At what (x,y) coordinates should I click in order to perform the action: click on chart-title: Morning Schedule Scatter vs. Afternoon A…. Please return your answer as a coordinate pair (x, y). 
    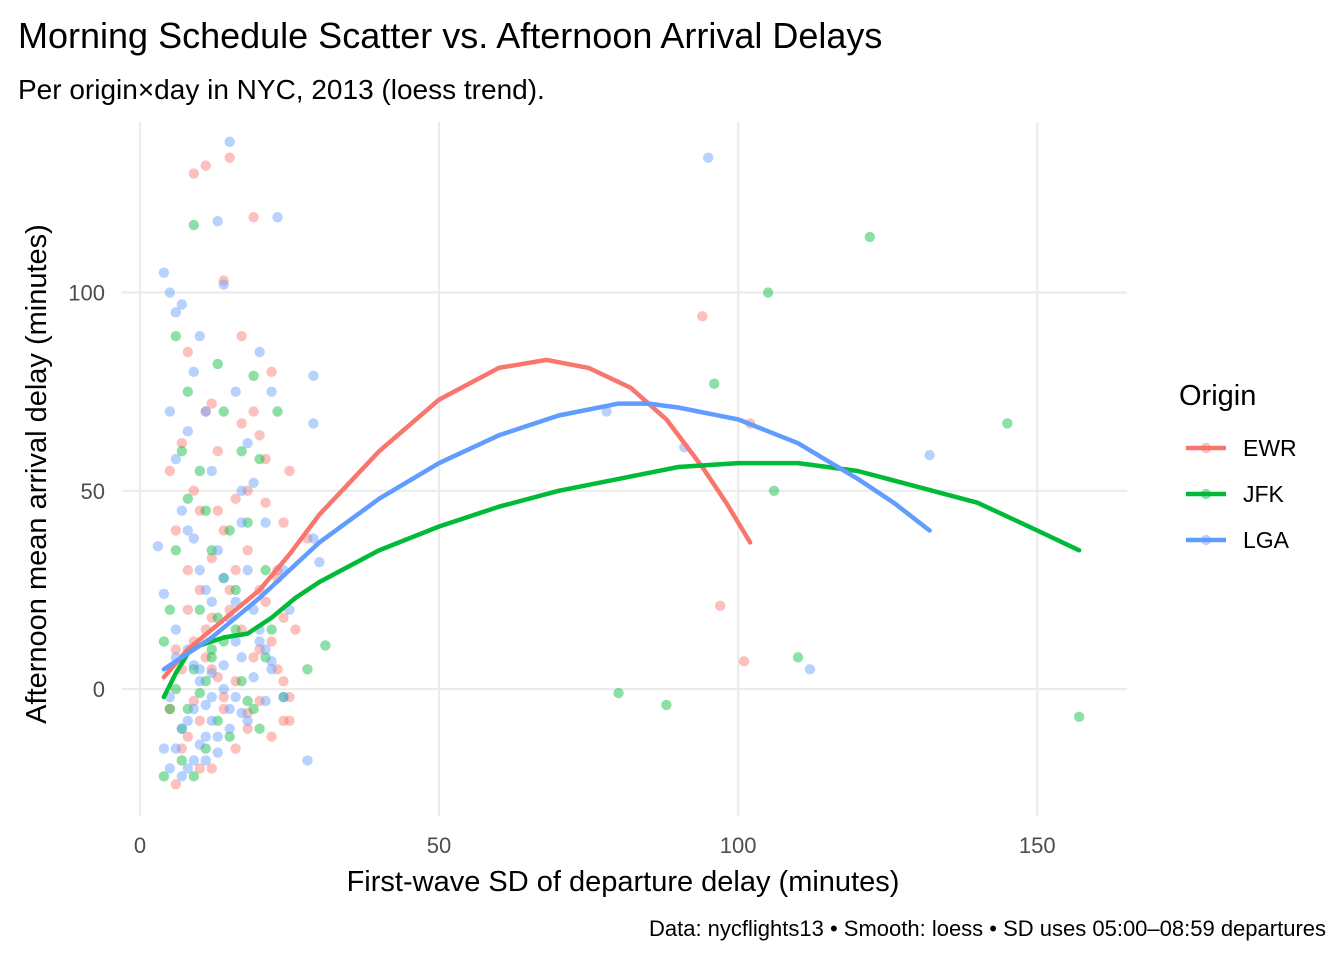
    Looking at the image, I should click on (450, 35).